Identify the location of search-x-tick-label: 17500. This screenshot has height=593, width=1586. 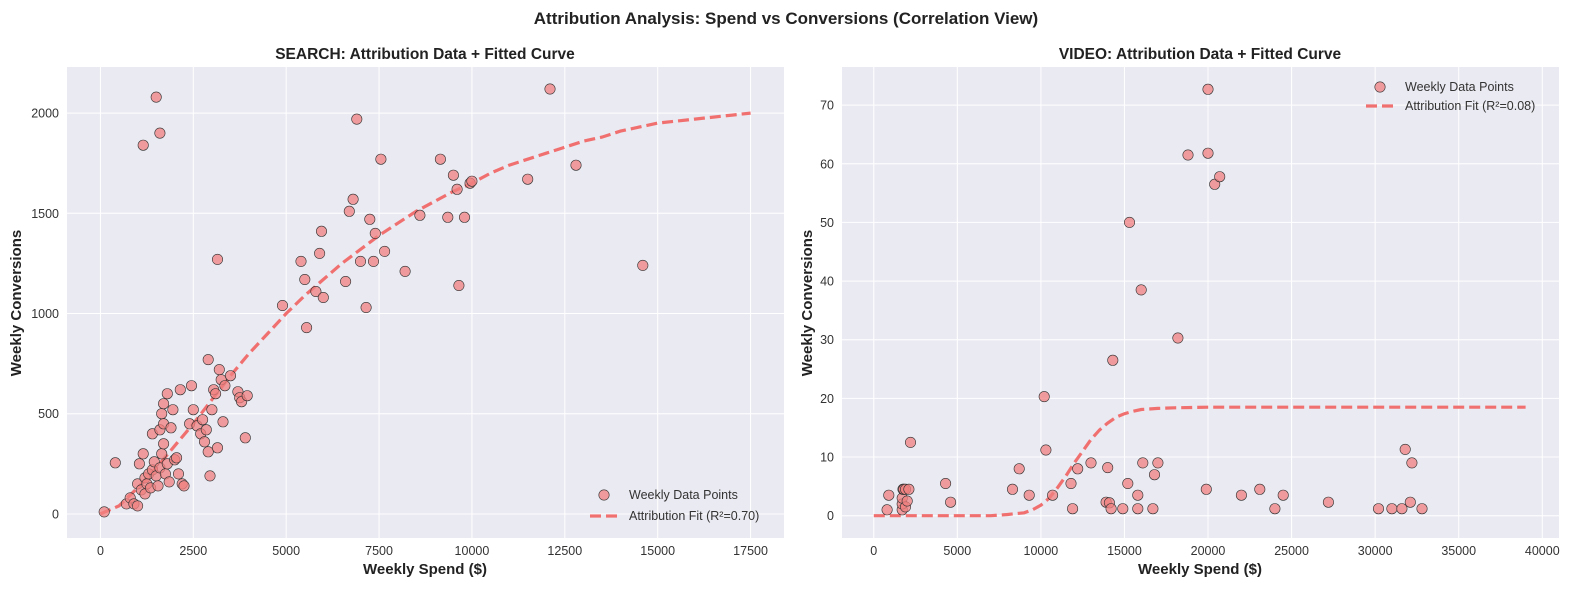
(750, 551).